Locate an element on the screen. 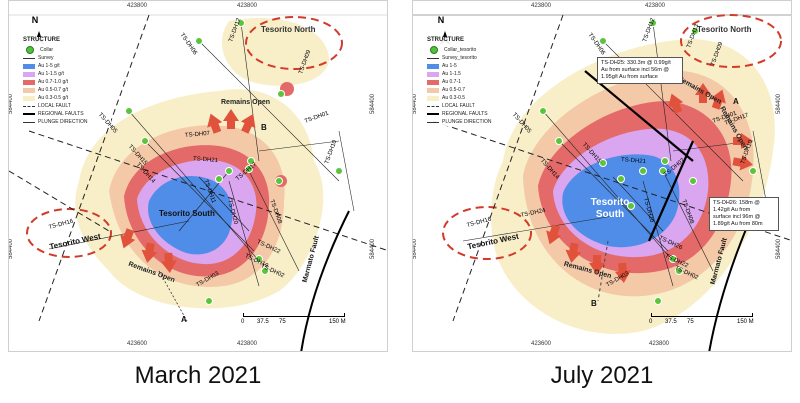 Image resolution: width=800 pixels, height=403 pixels. legend-row-plunge: PLUNGE DIRECTION is located at coordinates (67, 122).